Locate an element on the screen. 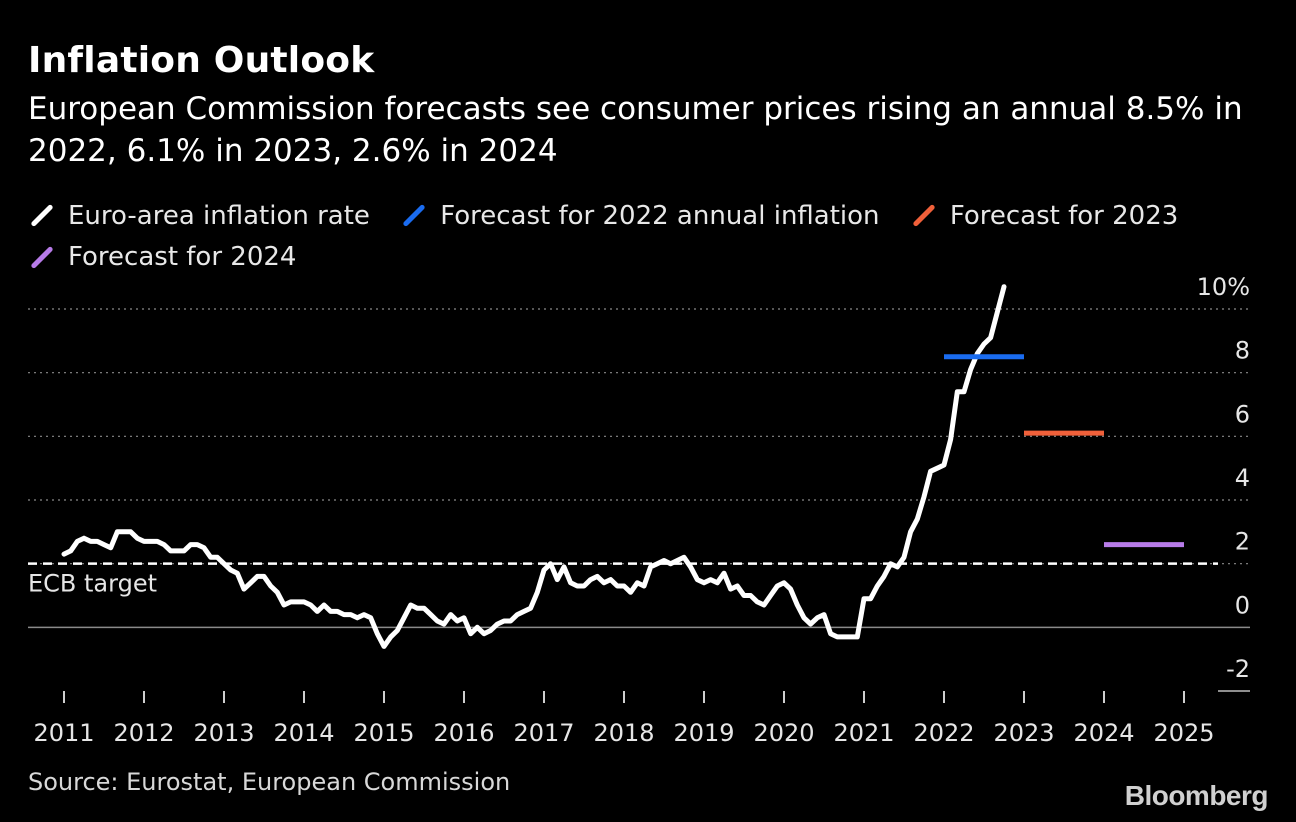  y-tick-label: 8 is located at coordinates (1242, 351).